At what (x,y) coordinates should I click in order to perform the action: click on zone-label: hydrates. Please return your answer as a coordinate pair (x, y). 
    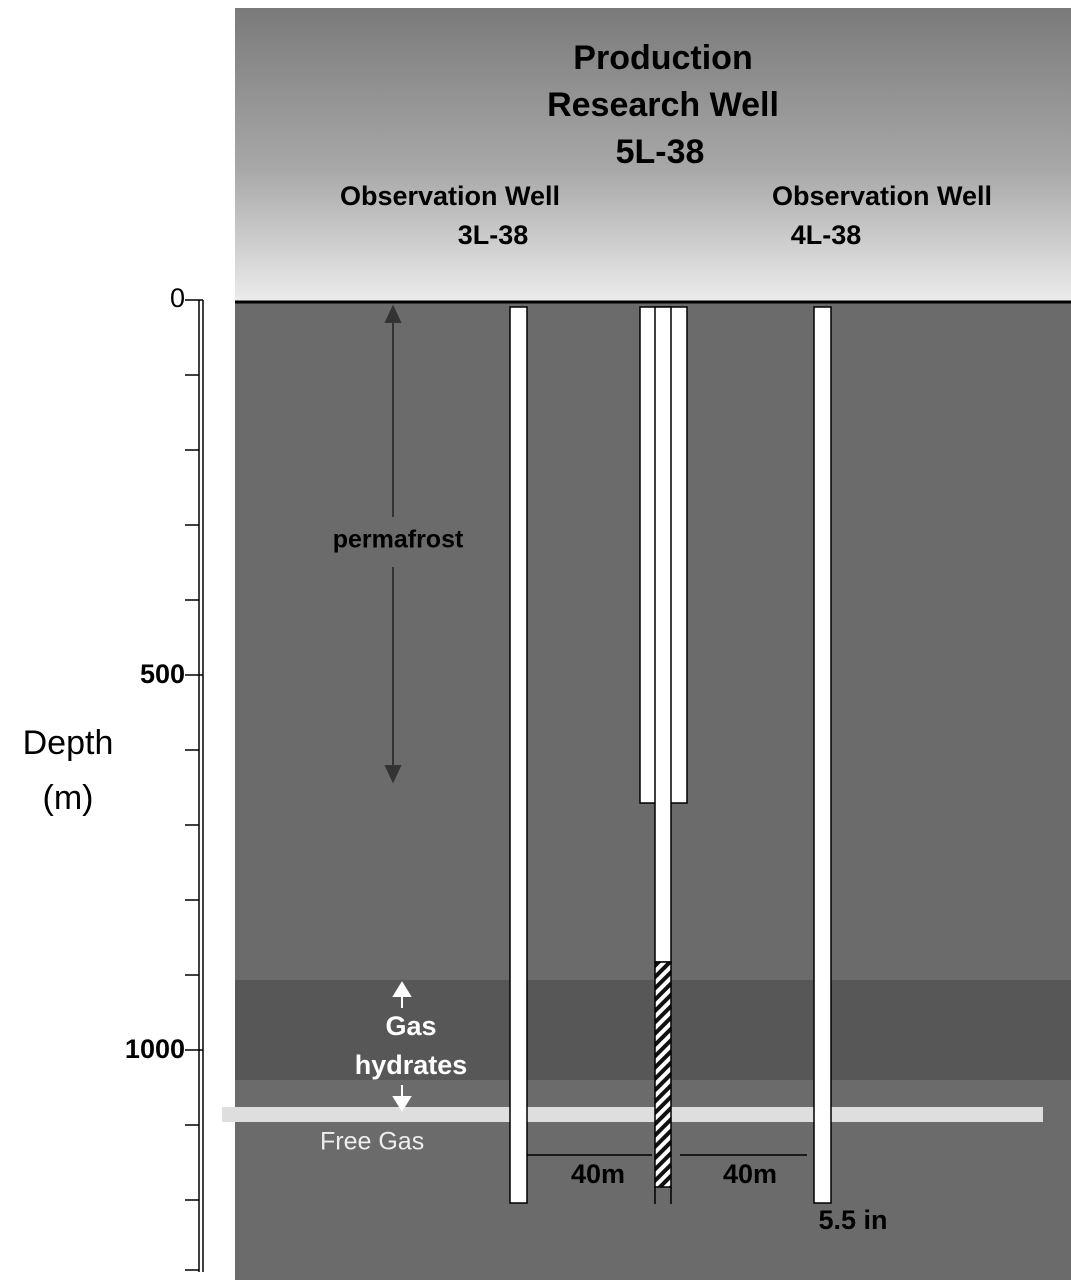
    Looking at the image, I should click on (411, 1065).